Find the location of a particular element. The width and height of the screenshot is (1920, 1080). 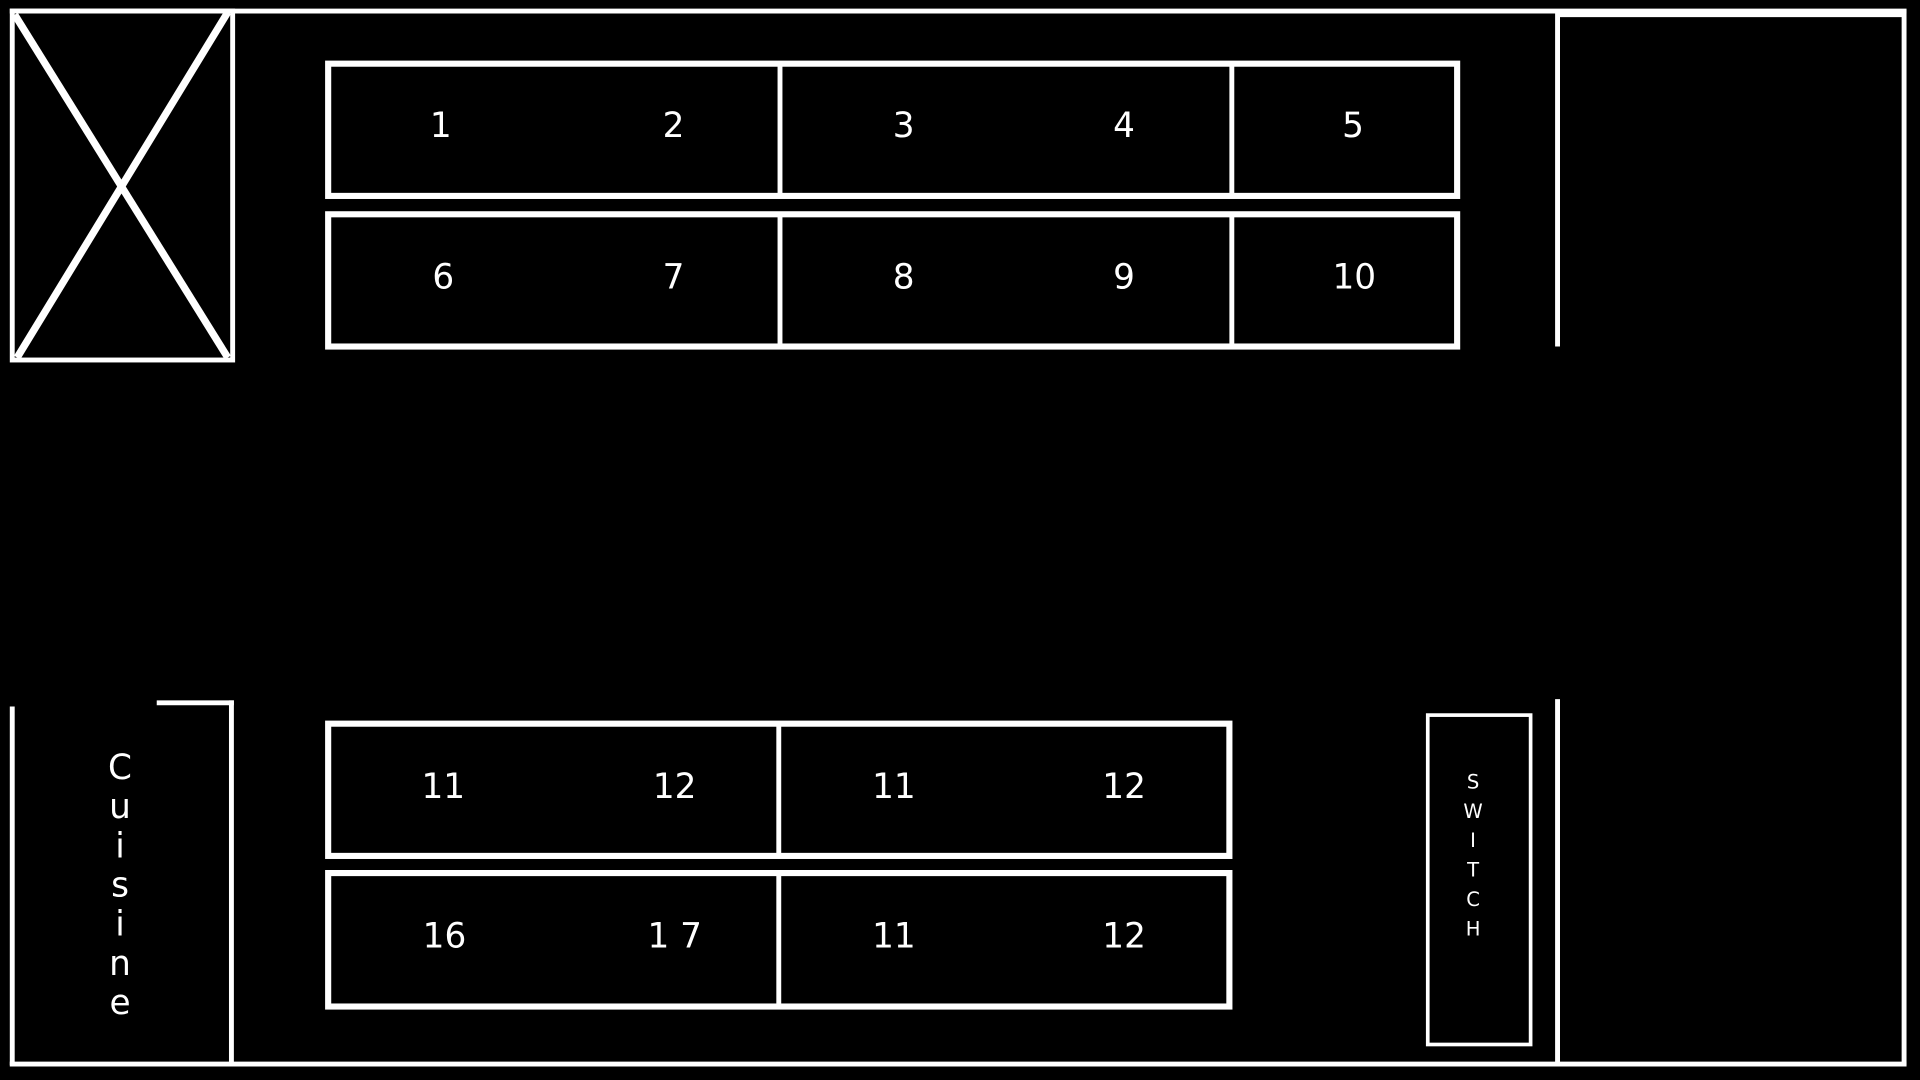

table-12b: 12 is located at coordinates (1124, 787).